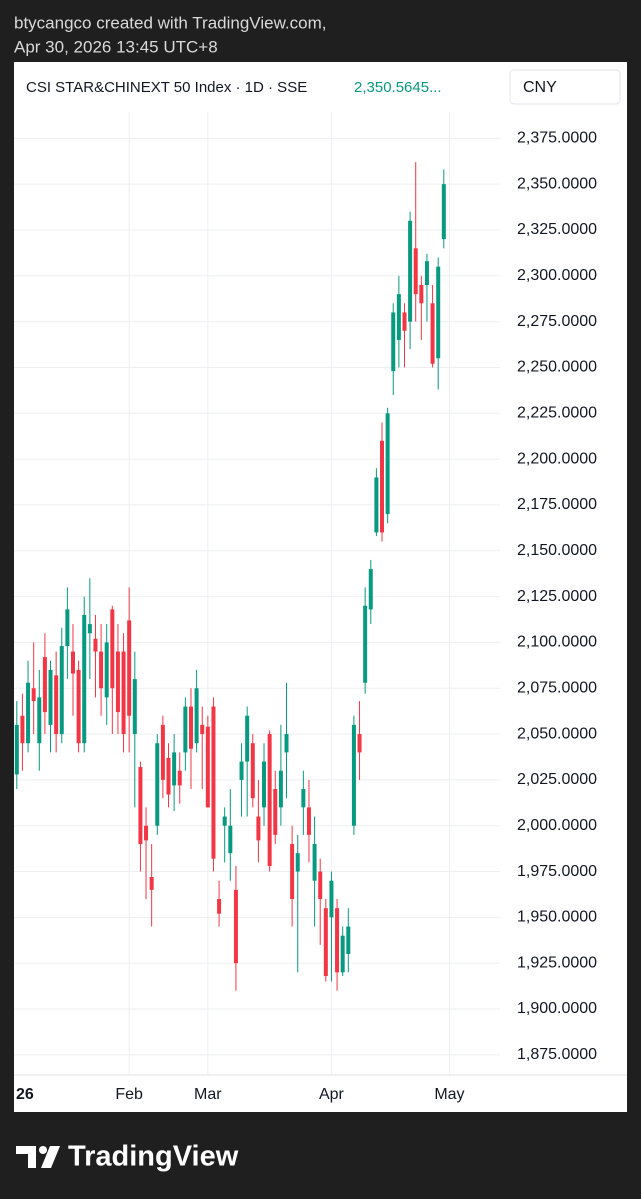 The width and height of the screenshot is (641, 1199). Describe the element at coordinates (557, 687) in the screenshot. I see `y-tick-label: 2,075.0000` at that location.